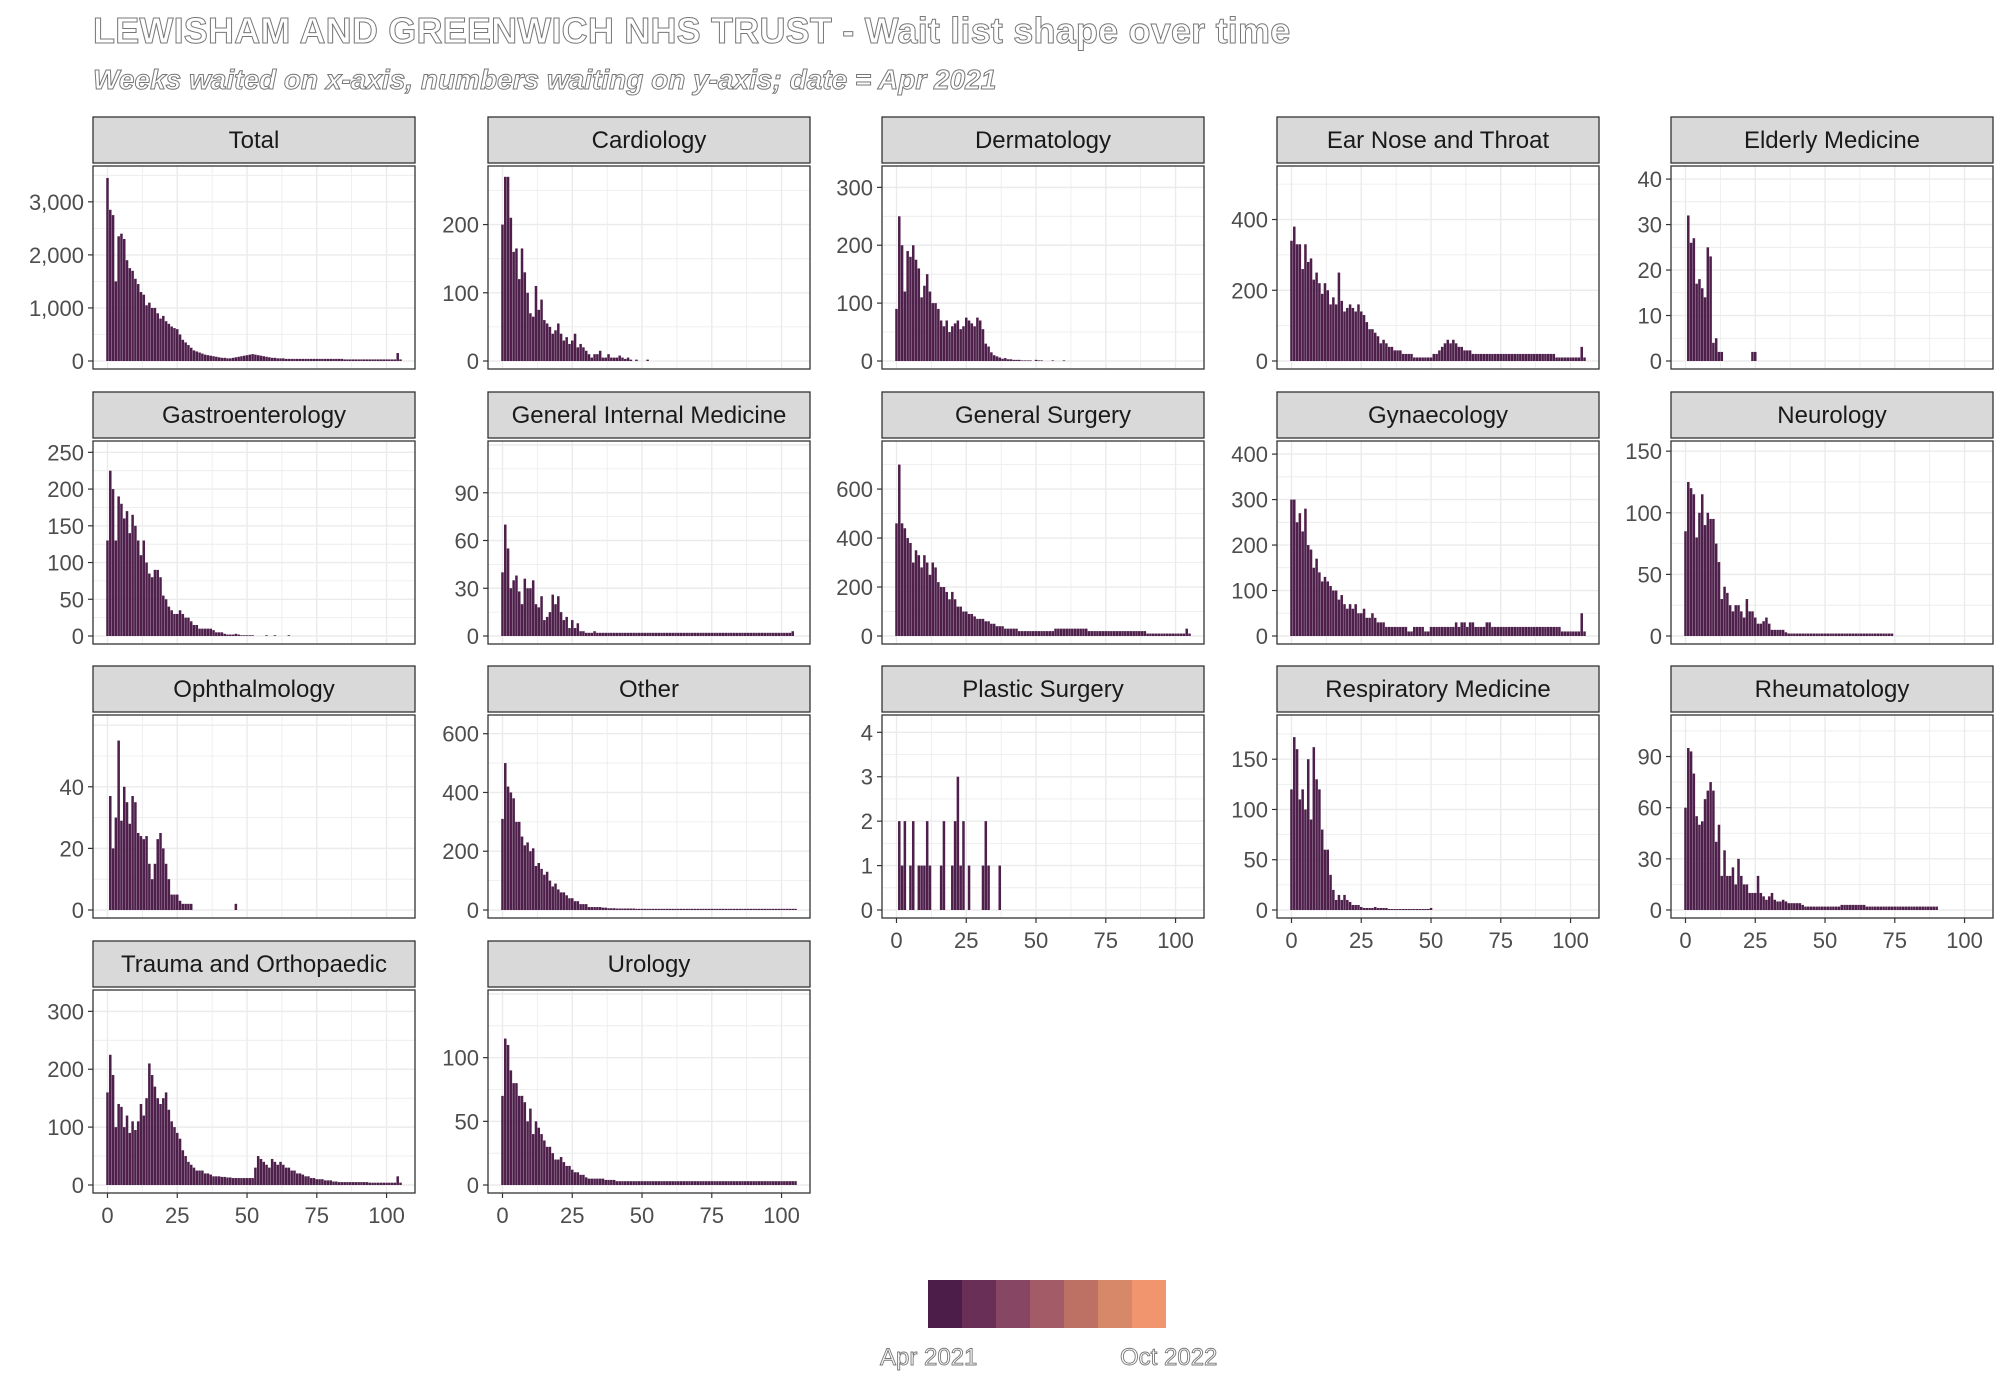 The height and width of the screenshot is (1400, 2000). What do you see at coordinates (649, 689) in the screenshot?
I see `facet-strip` at bounding box center [649, 689].